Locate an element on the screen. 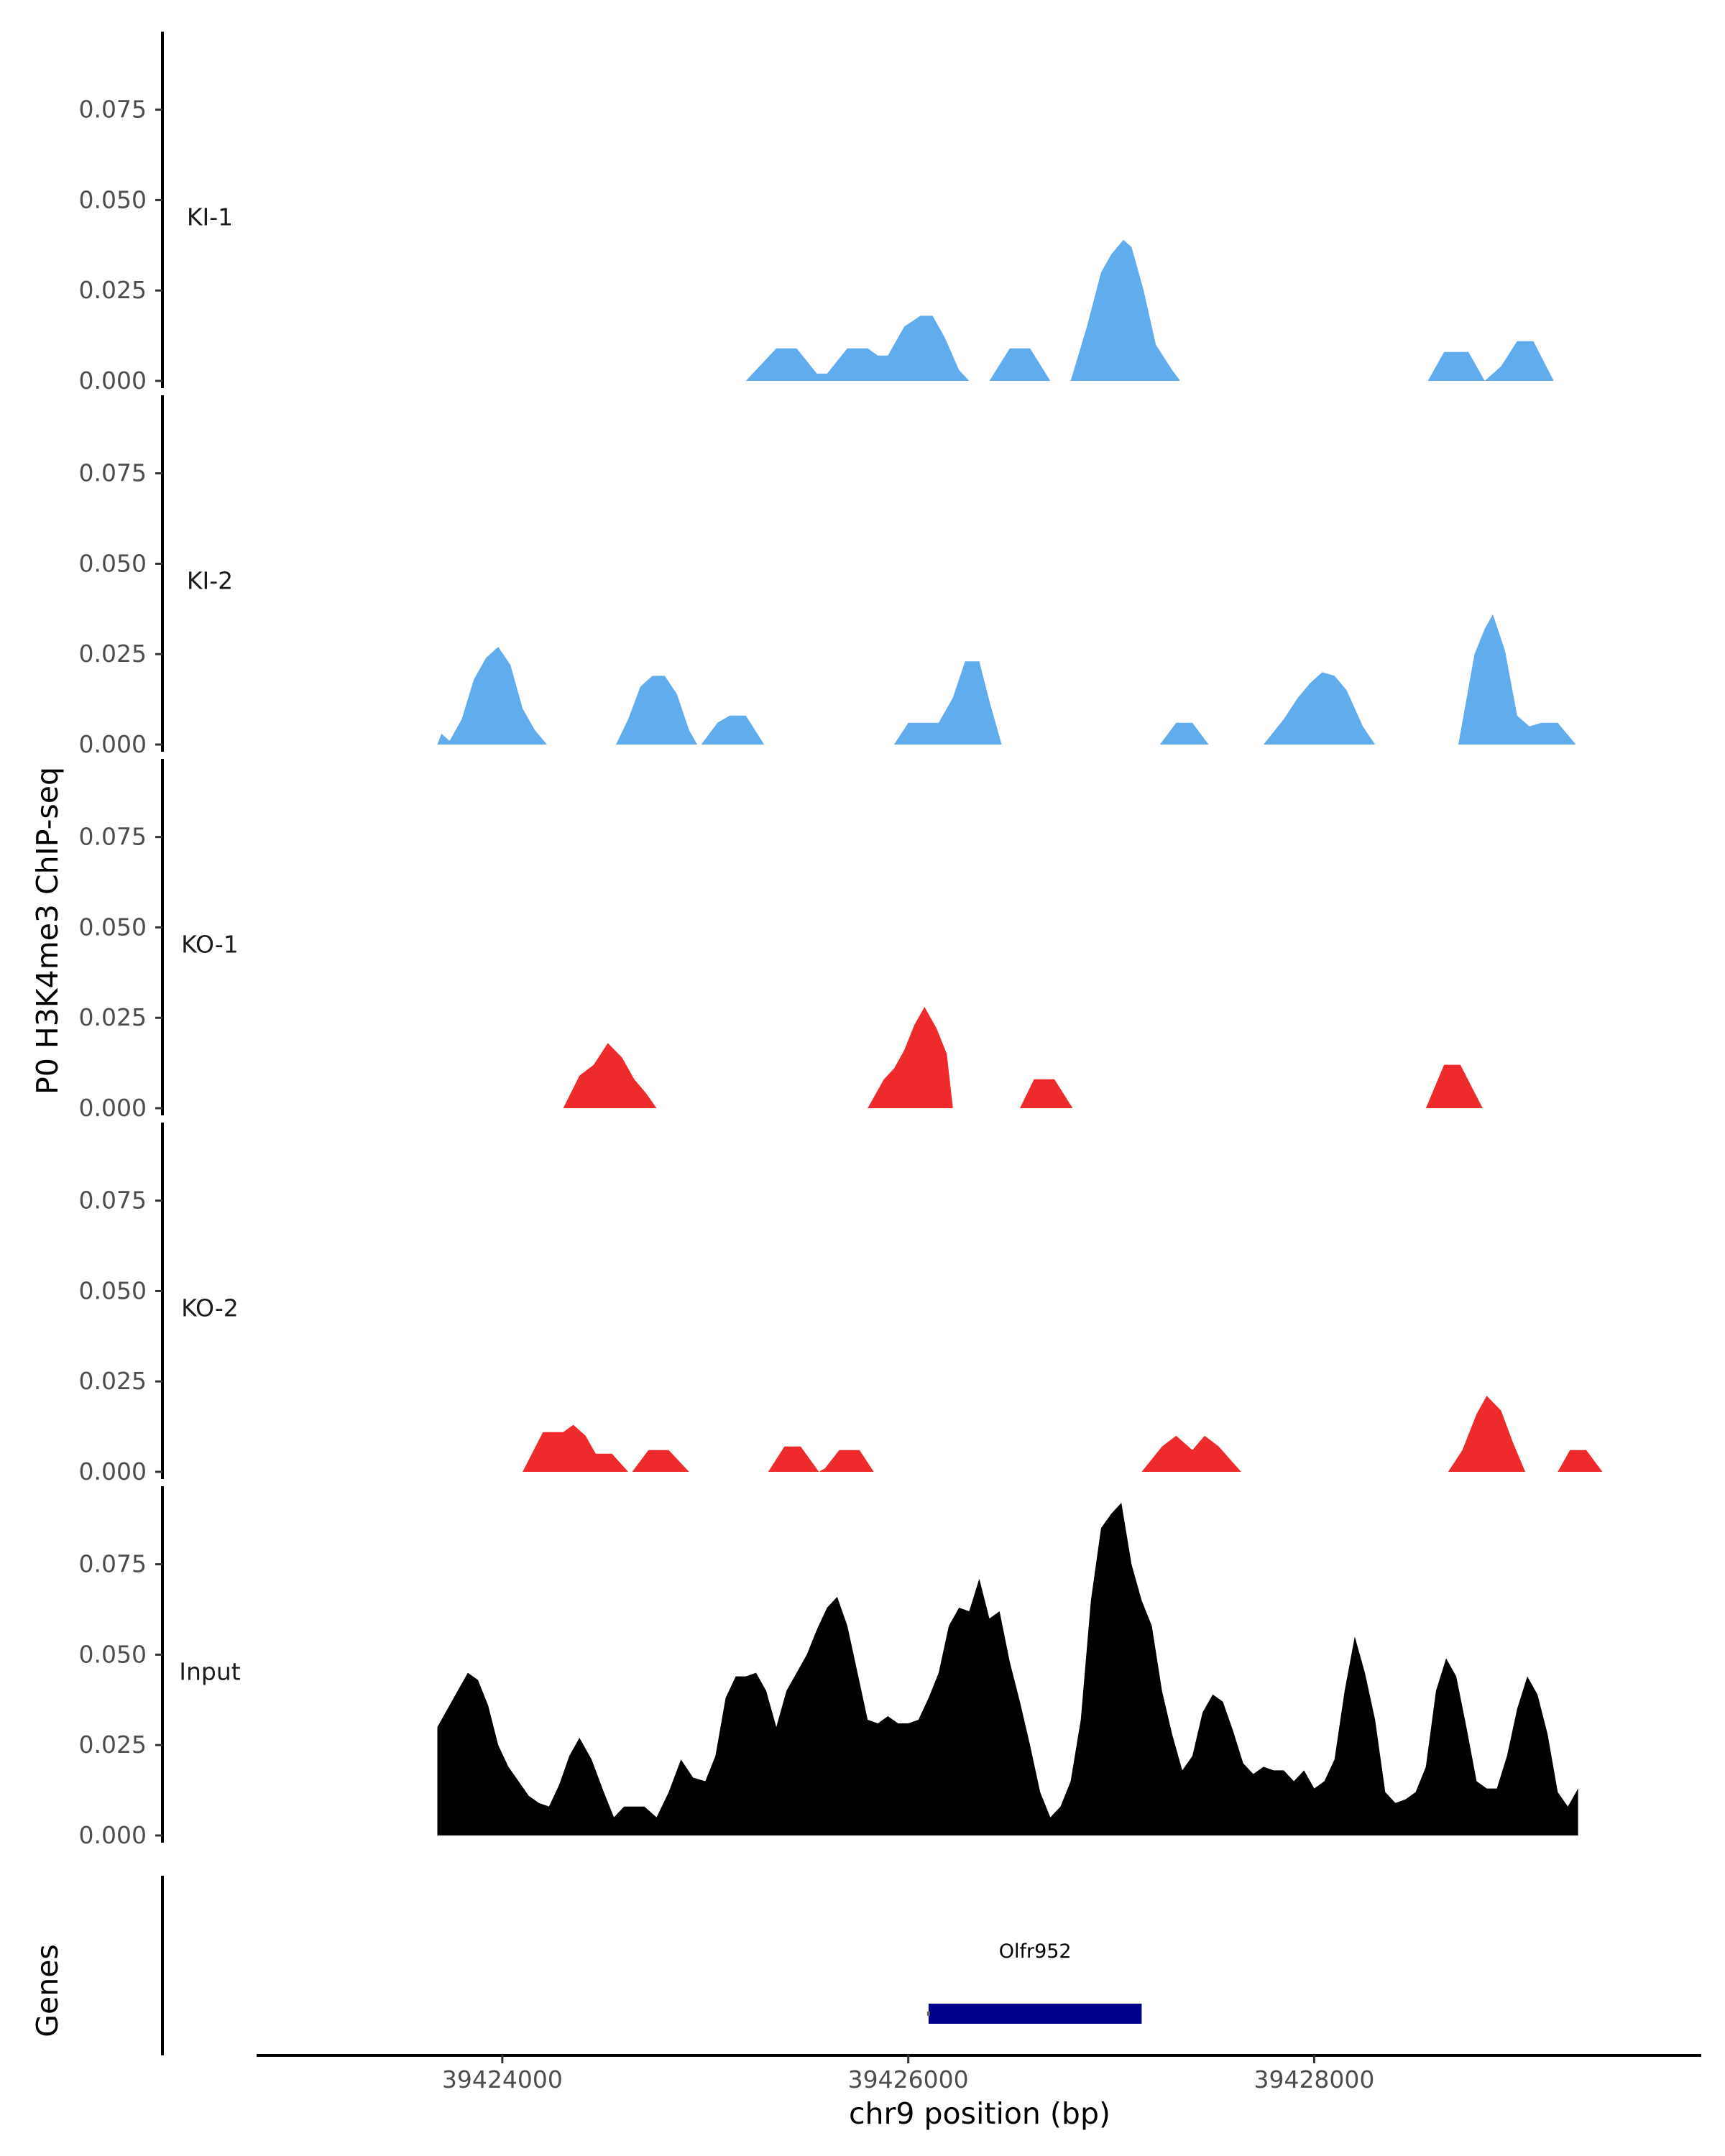 The height and width of the screenshot is (2156, 1725). track-panel-ko-2: 0.000 0.025 0.050 0.075 KO-2 is located at coordinates (845, 1304).